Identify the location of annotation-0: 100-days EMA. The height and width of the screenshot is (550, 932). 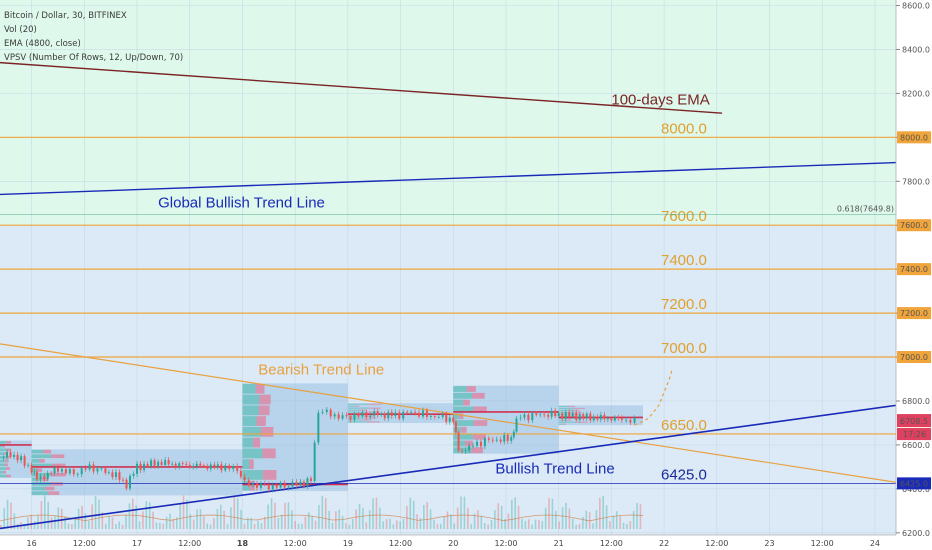
(660, 99).